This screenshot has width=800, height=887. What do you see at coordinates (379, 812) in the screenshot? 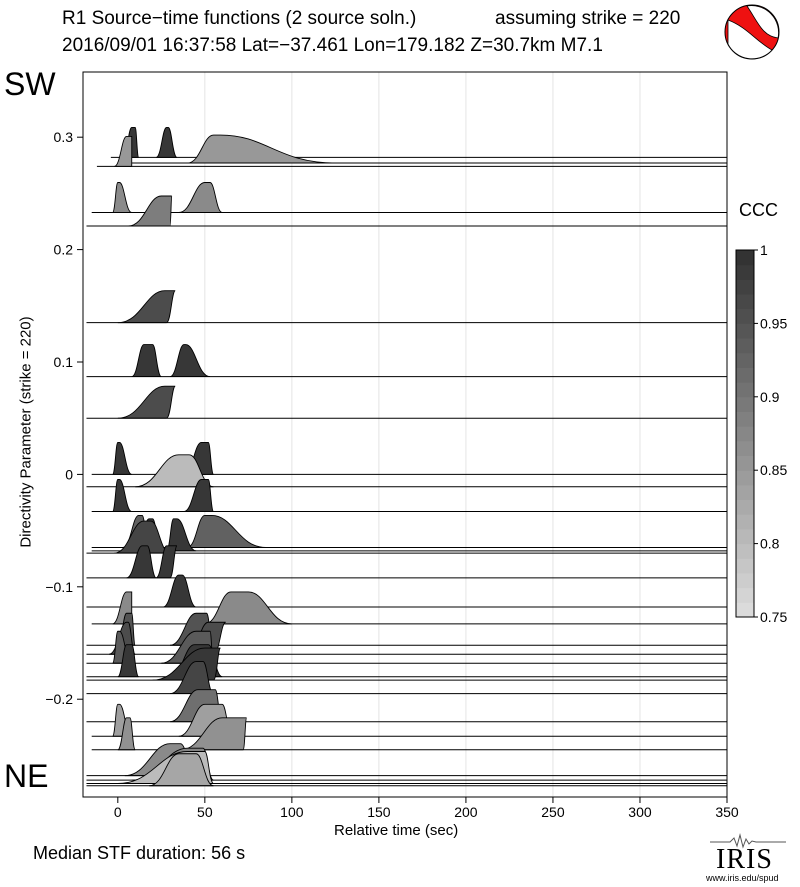
I see `x-tick-label: 150` at bounding box center [379, 812].